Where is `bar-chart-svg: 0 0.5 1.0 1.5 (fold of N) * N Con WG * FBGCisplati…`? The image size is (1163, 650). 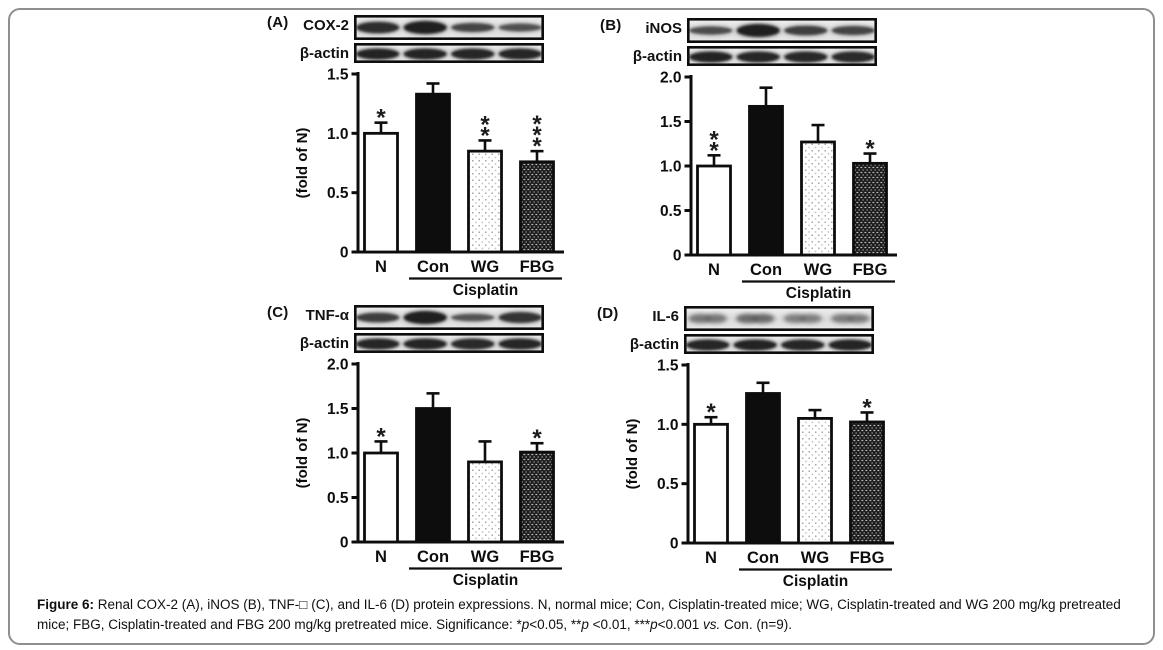
bar-chart-svg: 0 0.5 1.0 1.5 (fold of N) * N Con WG * FBGCisplati… is located at coordinates (759, 474).